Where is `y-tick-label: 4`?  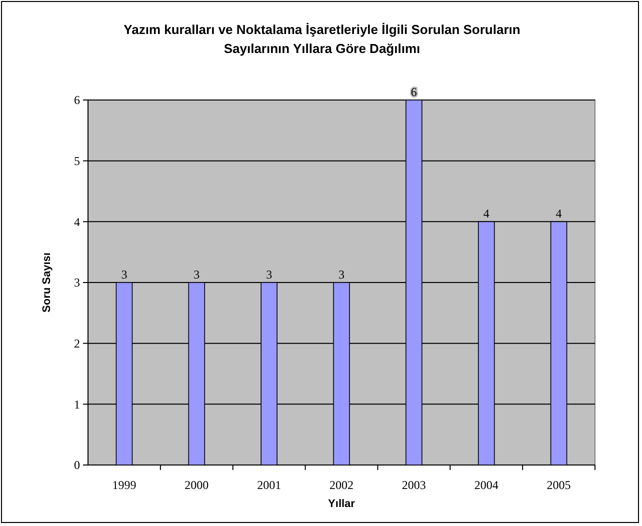
y-tick-label: 4 is located at coordinates (77, 221).